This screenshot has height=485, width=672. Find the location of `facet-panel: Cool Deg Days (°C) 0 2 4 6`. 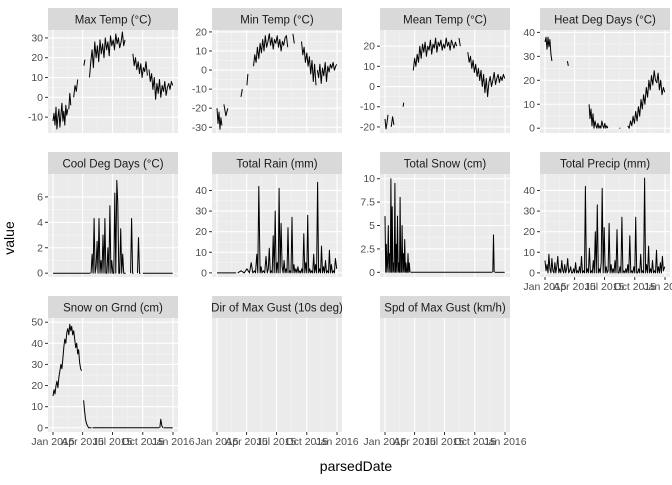

facet-panel: Cool Deg Days (°C) 0 2 4 6 is located at coordinates (107, 216).